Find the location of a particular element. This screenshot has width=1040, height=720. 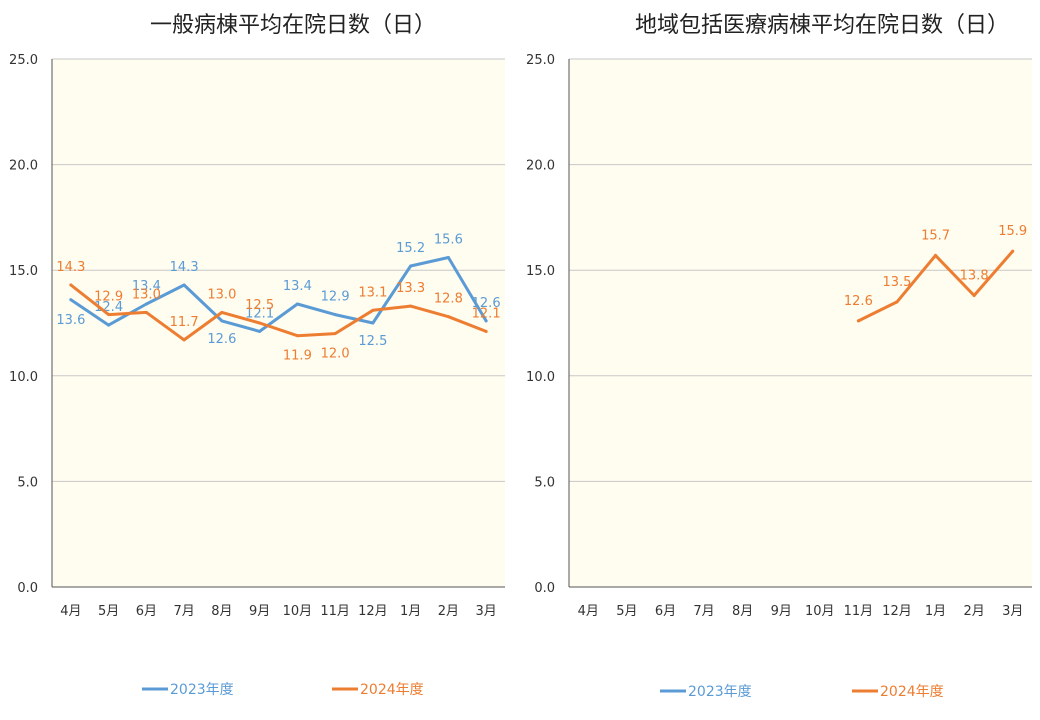

y-tick-label: 25.0 is located at coordinates (23, 60).